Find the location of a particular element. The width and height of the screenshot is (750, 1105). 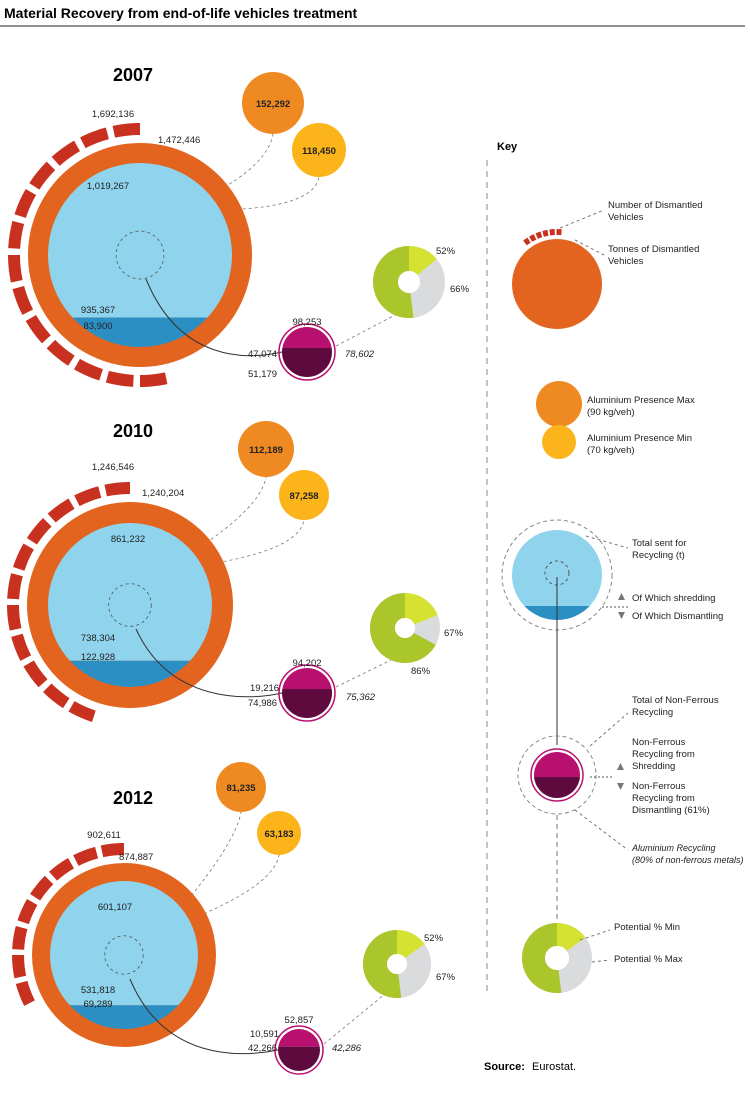

source-text: Eurostat. is located at coordinates (554, 1067).